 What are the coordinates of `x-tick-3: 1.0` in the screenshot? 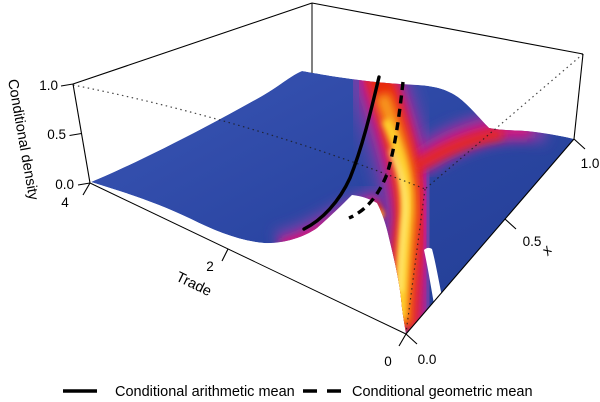 It's located at (590, 163).